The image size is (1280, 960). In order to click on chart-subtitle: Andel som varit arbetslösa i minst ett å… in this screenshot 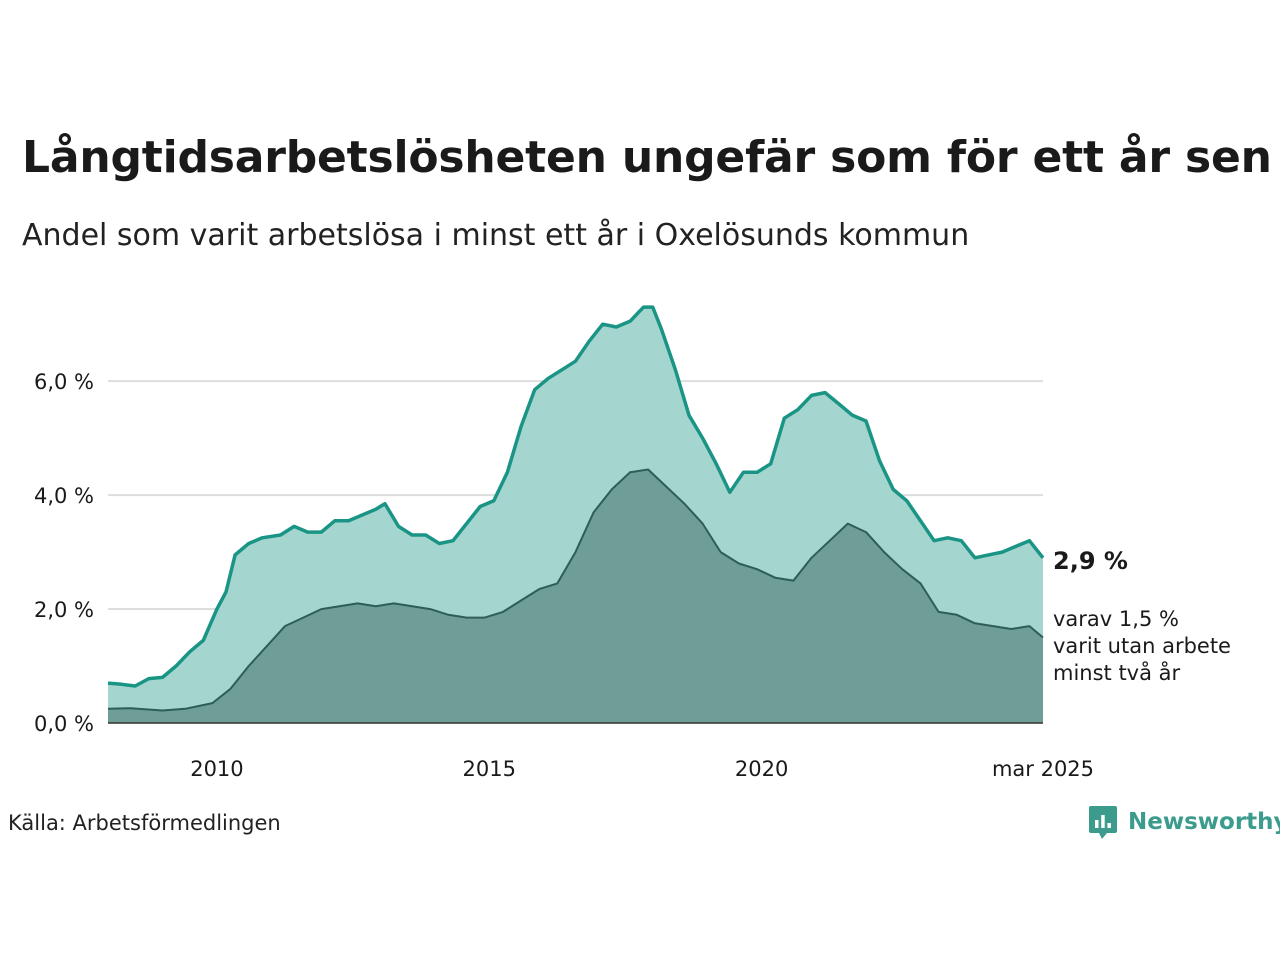, I will do `click(496, 235)`.